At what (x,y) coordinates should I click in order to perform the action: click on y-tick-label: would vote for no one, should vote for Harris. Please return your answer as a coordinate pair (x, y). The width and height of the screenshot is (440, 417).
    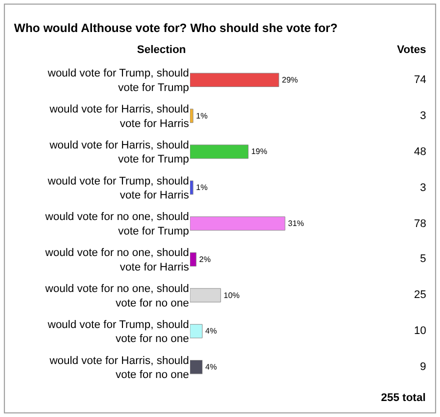
    Looking at the image, I should click on (117, 260).